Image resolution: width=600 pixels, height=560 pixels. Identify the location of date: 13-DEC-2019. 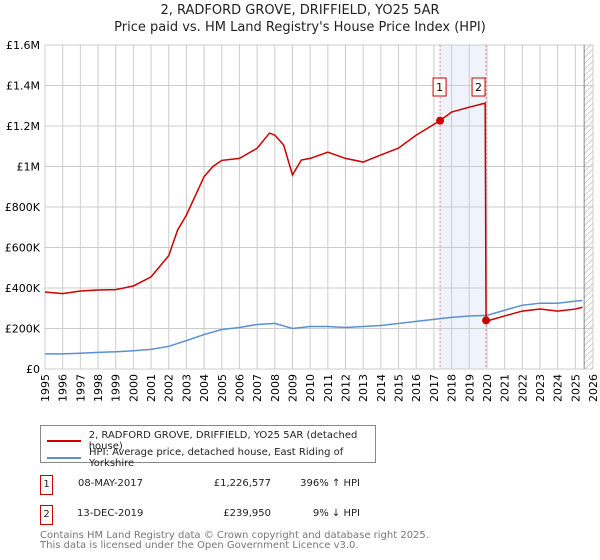
(110, 513).